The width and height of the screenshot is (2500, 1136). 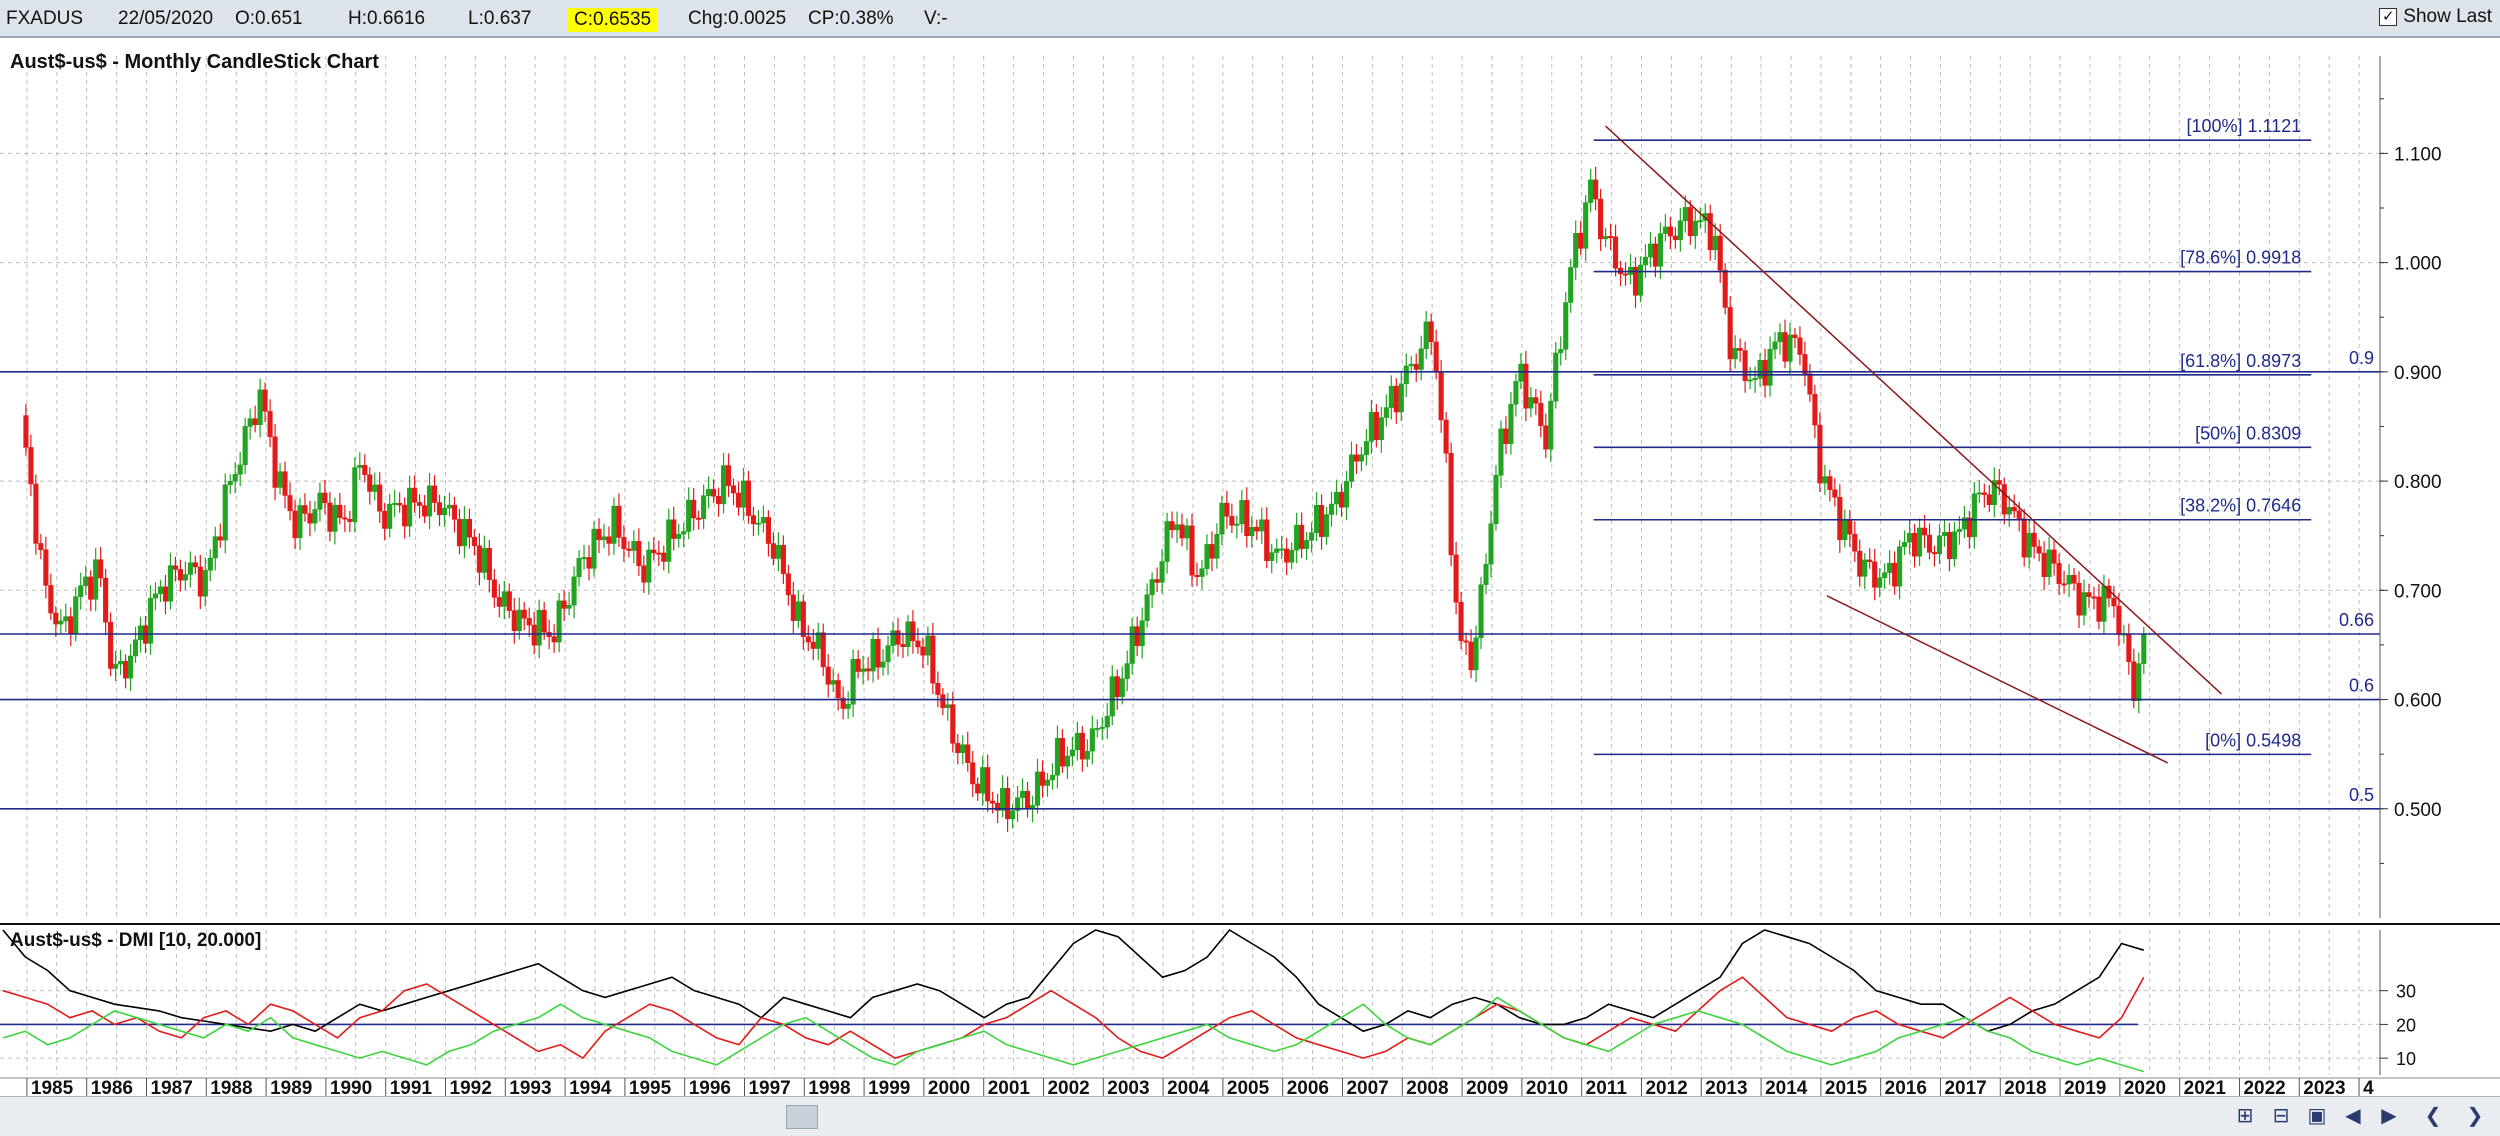 What do you see at coordinates (2243, 126) in the screenshot?
I see `fib-label: [100%] 1.1121` at bounding box center [2243, 126].